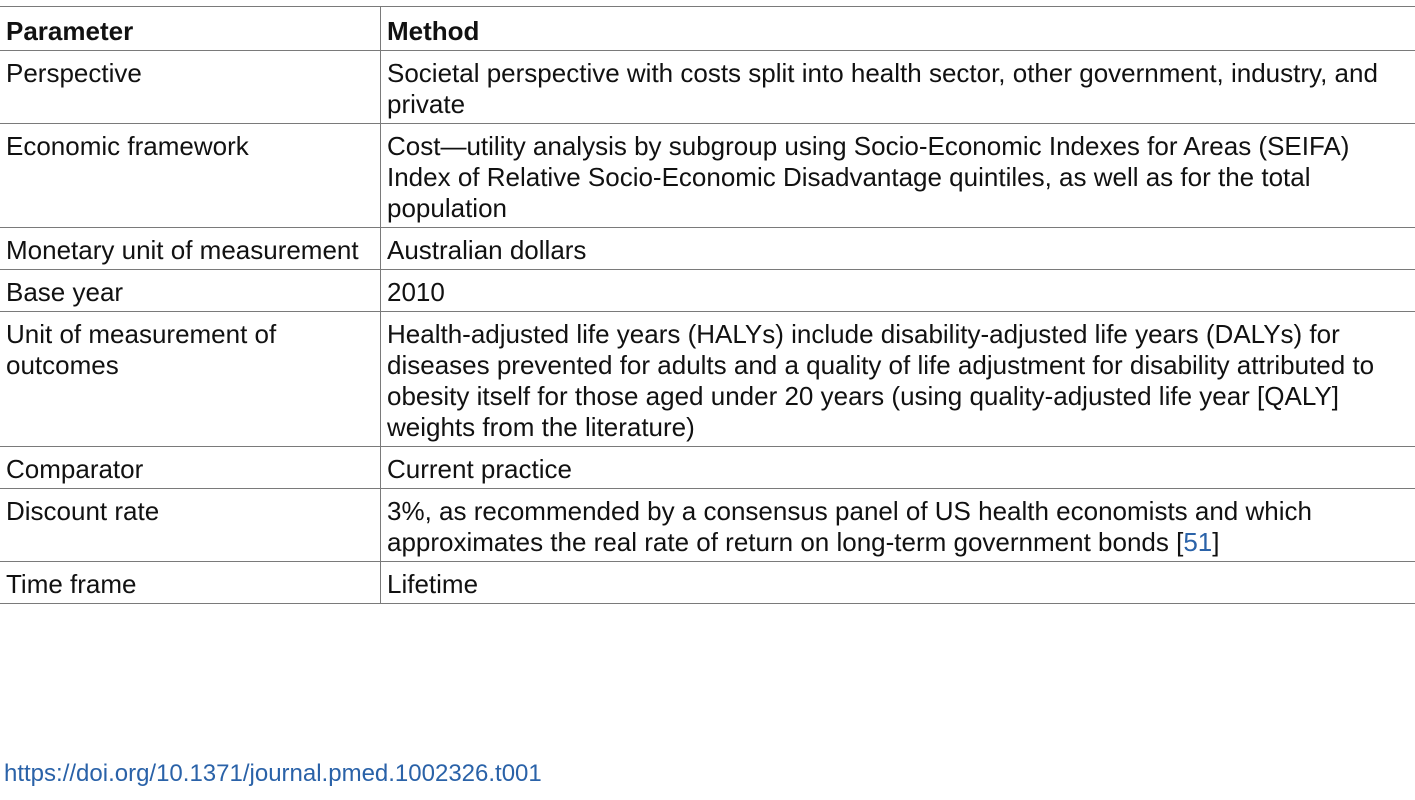  I want to click on column-header-parameter: Parameter, so click(190, 28).